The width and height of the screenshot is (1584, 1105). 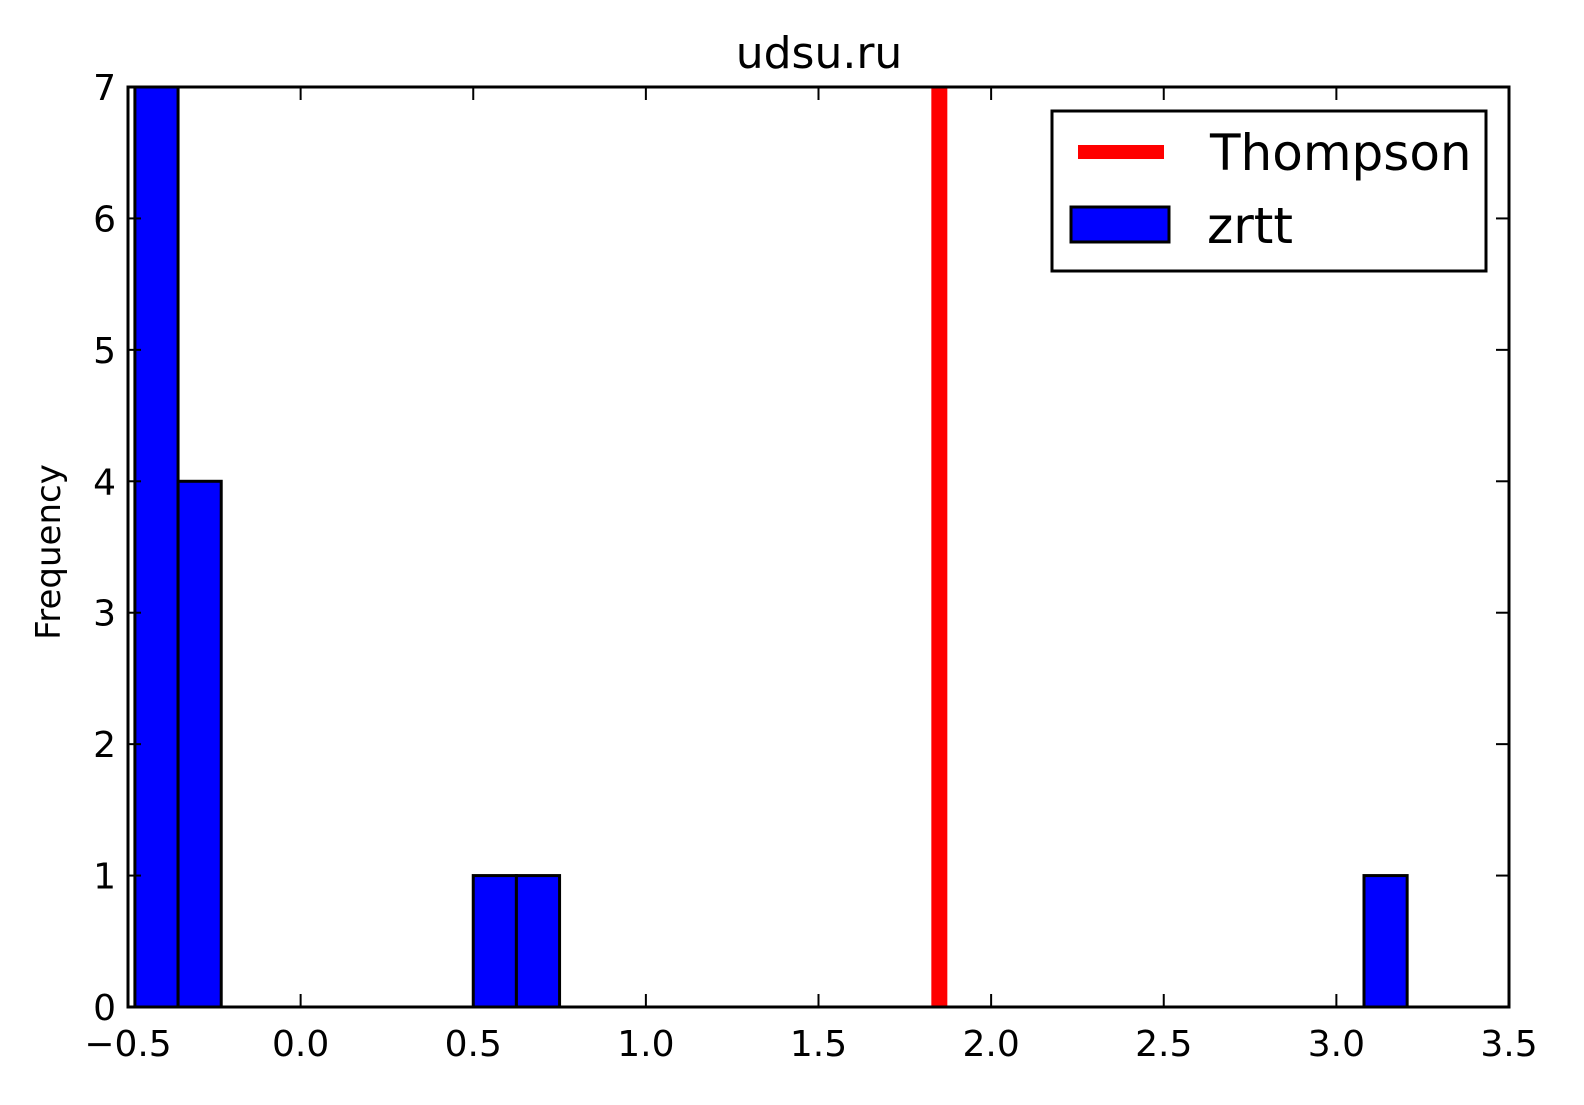 What do you see at coordinates (104, 548) in the screenshot?
I see `y-axis-tick-labels: 0 1 2 3 4 5 6 7` at bounding box center [104, 548].